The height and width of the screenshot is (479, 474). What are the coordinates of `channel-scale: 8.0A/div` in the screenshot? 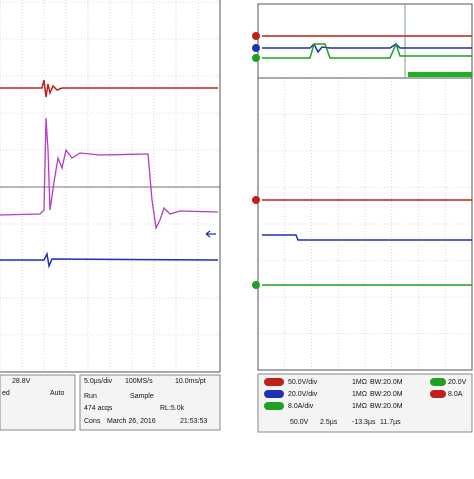 It's located at (301, 406).